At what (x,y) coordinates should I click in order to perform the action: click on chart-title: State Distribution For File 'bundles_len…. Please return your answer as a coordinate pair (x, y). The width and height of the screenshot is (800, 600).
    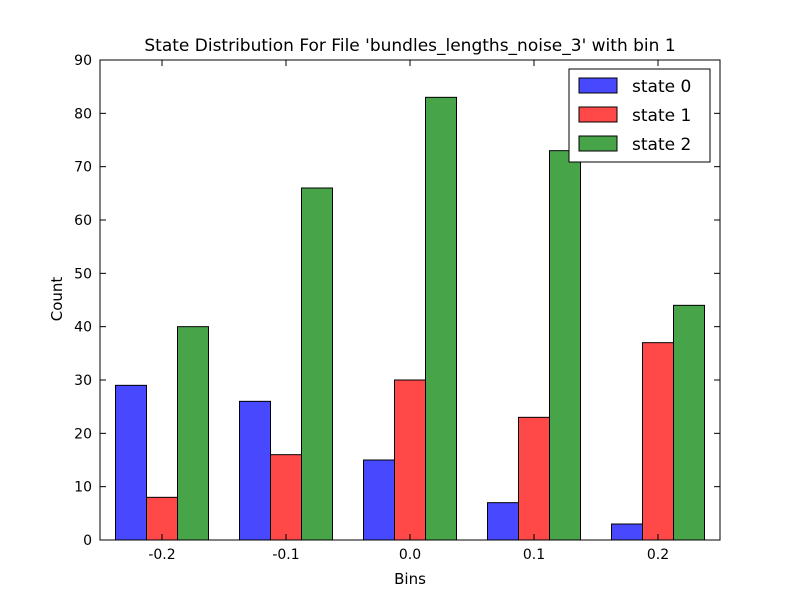
    Looking at the image, I should click on (409, 46).